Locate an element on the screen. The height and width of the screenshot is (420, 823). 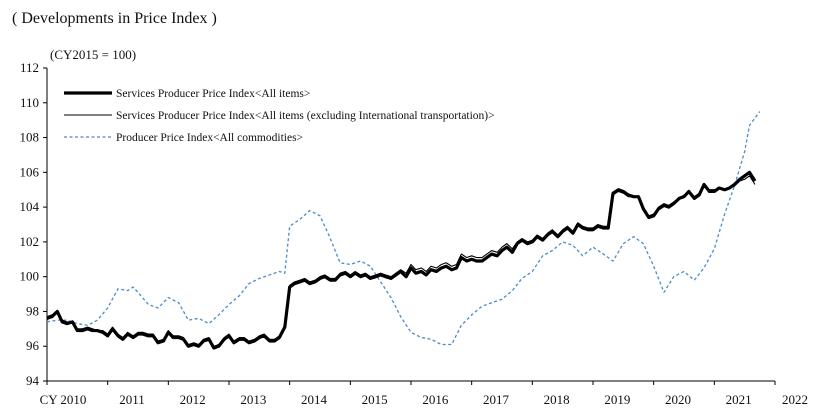
x-tick-label: 2021 is located at coordinates (739, 399).